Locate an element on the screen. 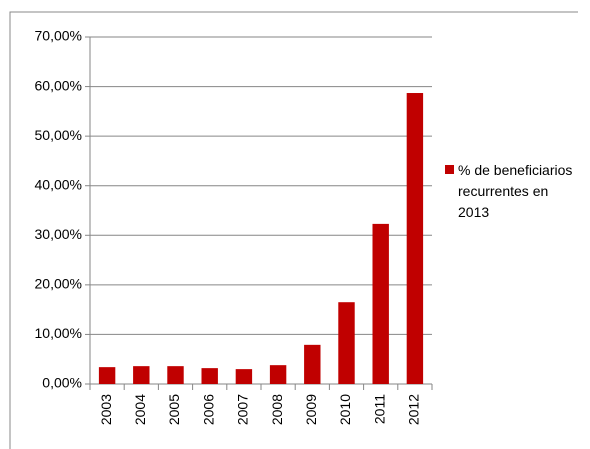  y-tick-label: 70,00% is located at coordinates (58, 36).